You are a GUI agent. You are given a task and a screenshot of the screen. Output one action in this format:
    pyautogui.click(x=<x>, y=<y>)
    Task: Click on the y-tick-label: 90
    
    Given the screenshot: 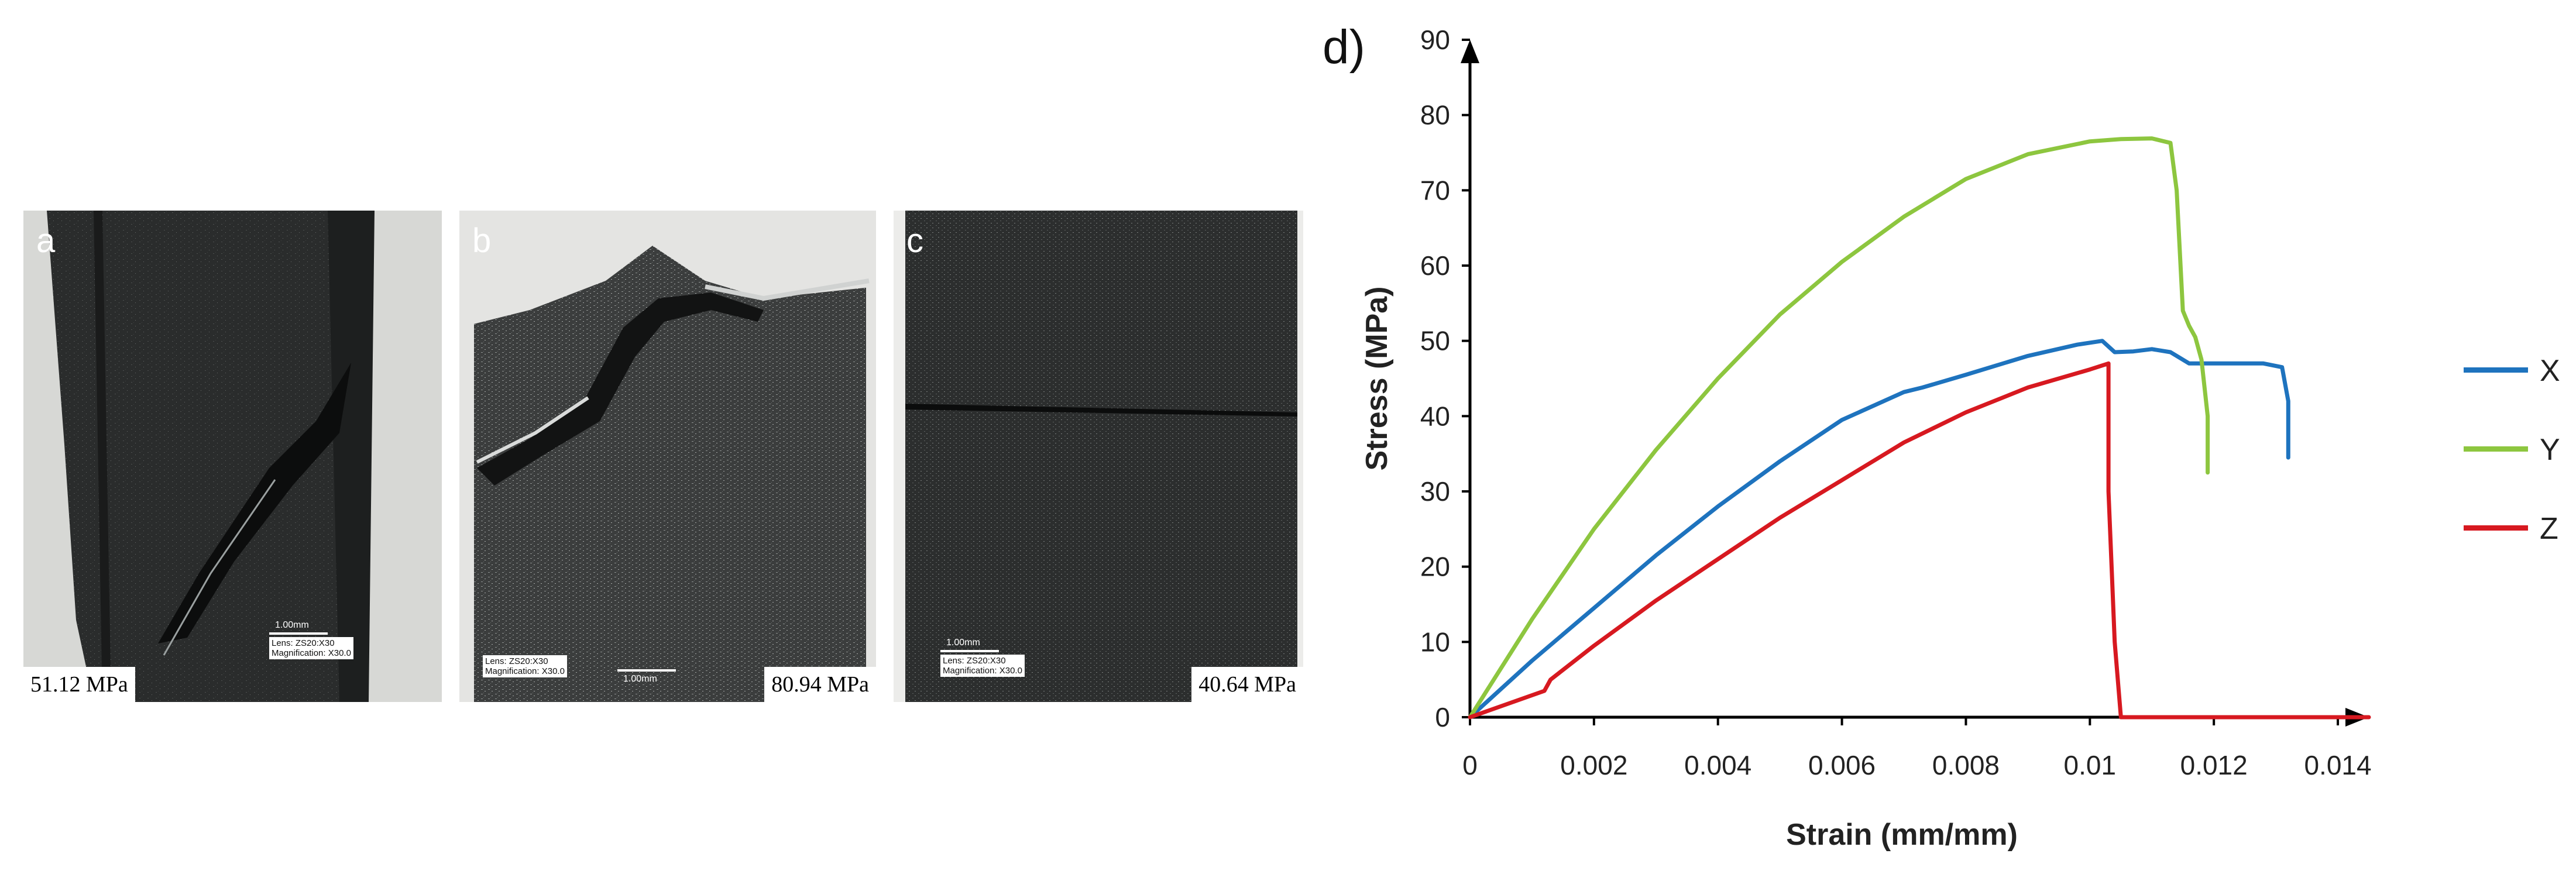 What is the action you would take?
    pyautogui.click(x=1435, y=40)
    